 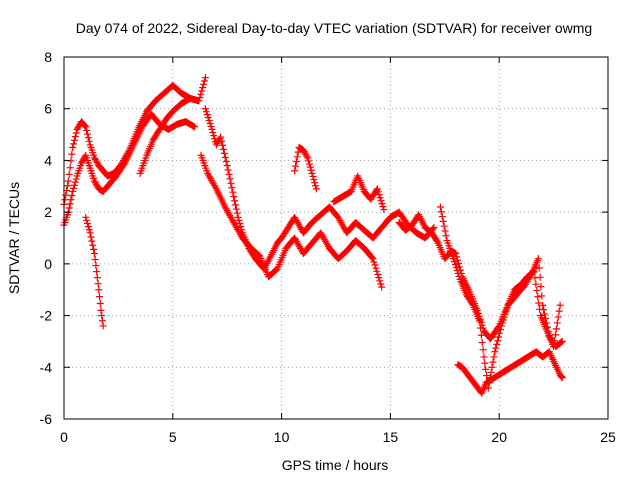 I want to click on y-axis-label: SDTVAR / TECUs, so click(x=14, y=238).